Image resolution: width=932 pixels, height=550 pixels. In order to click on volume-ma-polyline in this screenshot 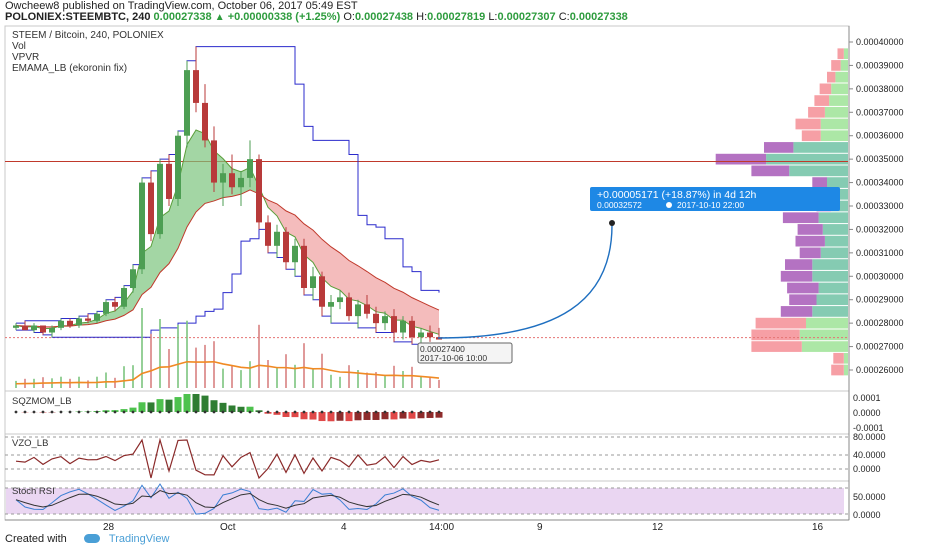, I will do `click(227, 372)`.